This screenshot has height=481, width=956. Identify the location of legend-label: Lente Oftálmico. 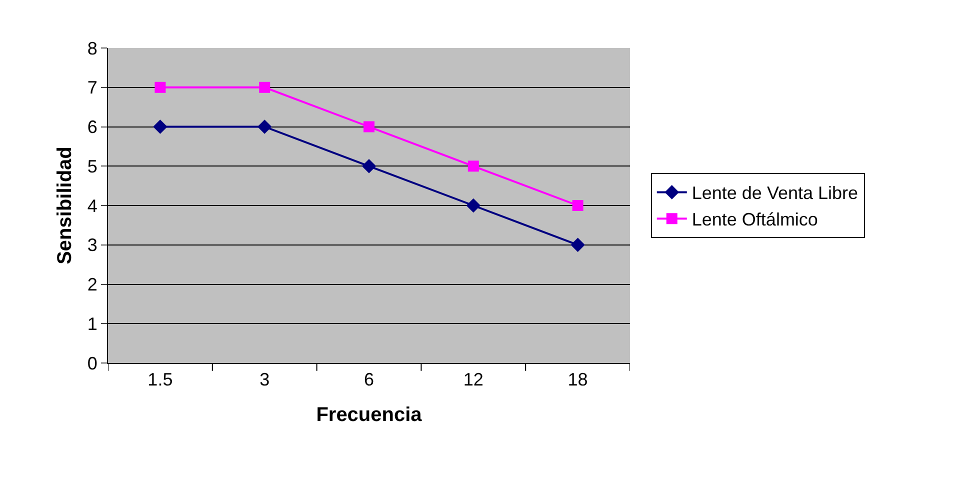
(755, 220).